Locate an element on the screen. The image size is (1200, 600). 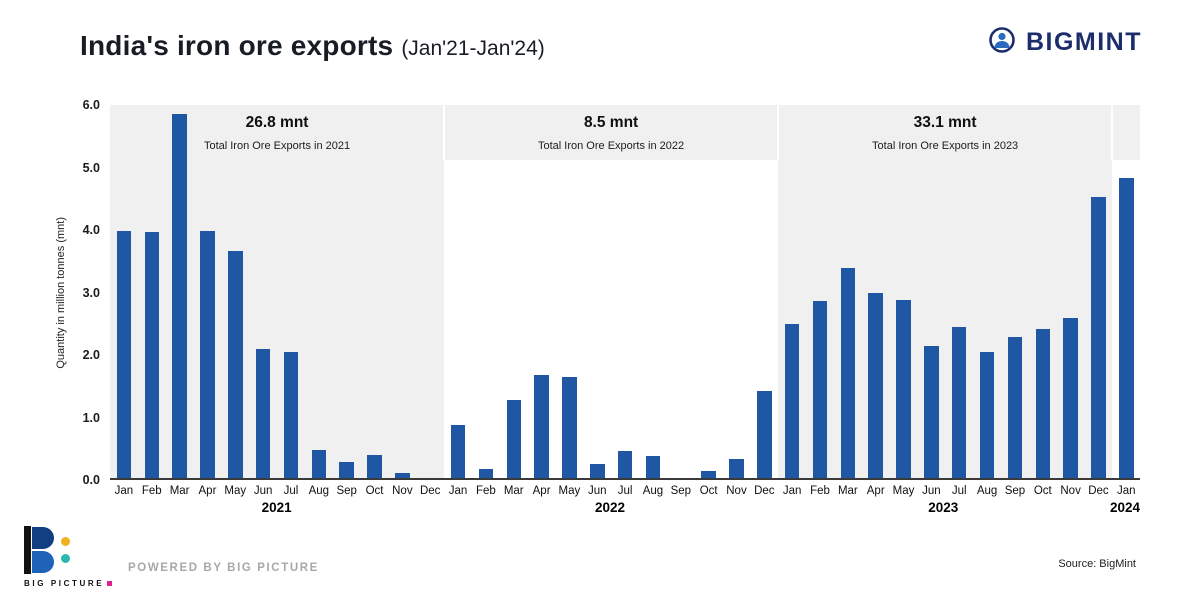
y-tick-label: 1.0 is located at coordinates (91, 417).